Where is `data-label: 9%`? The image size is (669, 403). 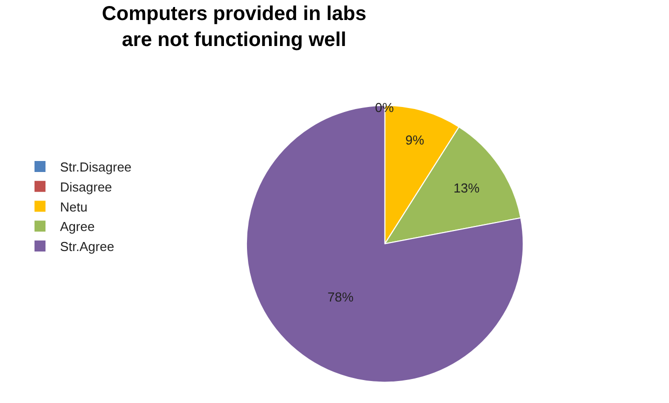 data-label: 9% is located at coordinates (415, 140).